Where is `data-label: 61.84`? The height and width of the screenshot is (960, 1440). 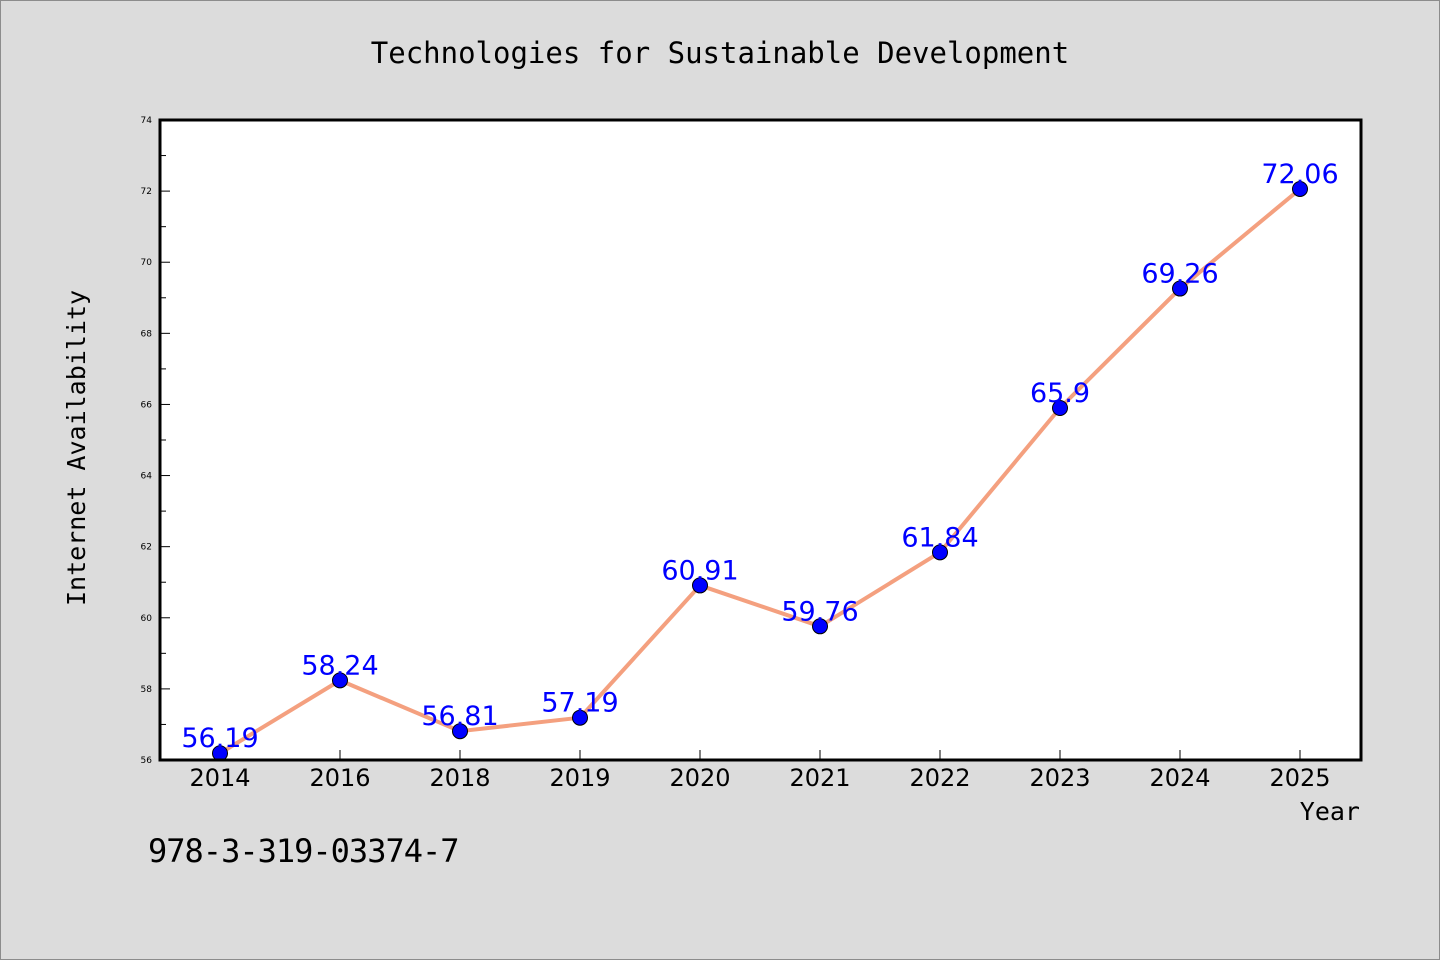 data-label: 61.84 is located at coordinates (939, 537).